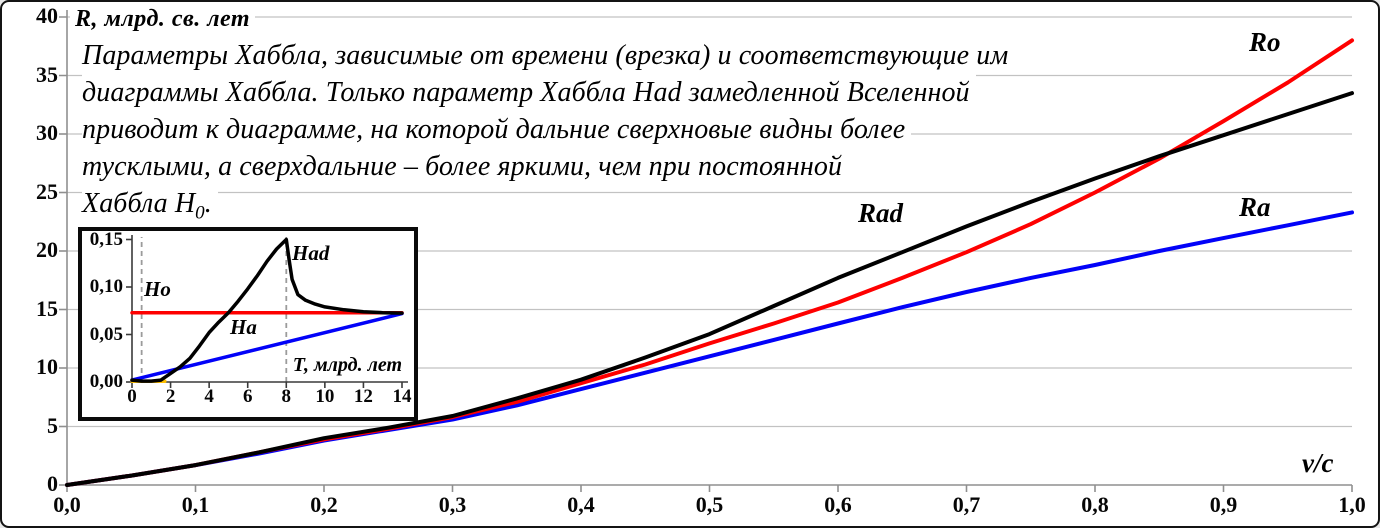  Describe the element at coordinates (1265, 42) in the screenshot. I see `curve-label-ro: Ro` at that location.